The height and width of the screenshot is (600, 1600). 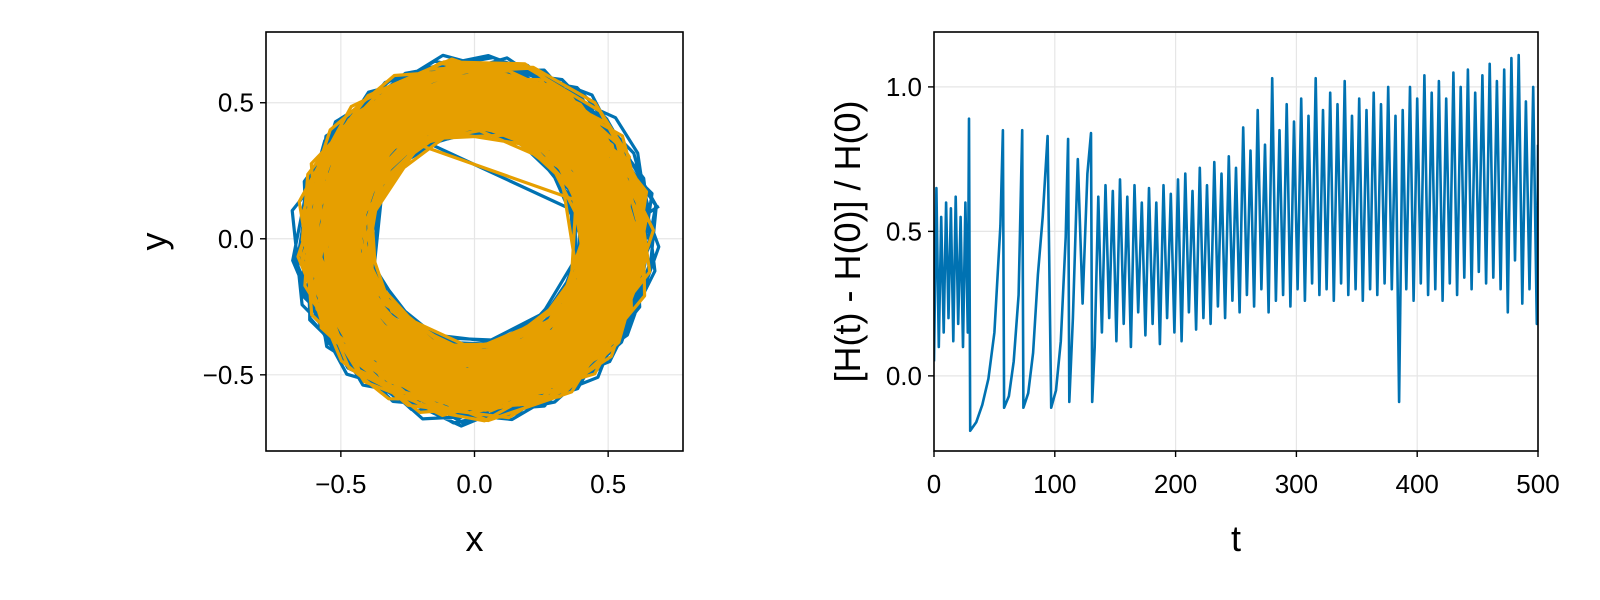 What do you see at coordinates (475, 538) in the screenshot?
I see `x-axis-label: x` at bounding box center [475, 538].